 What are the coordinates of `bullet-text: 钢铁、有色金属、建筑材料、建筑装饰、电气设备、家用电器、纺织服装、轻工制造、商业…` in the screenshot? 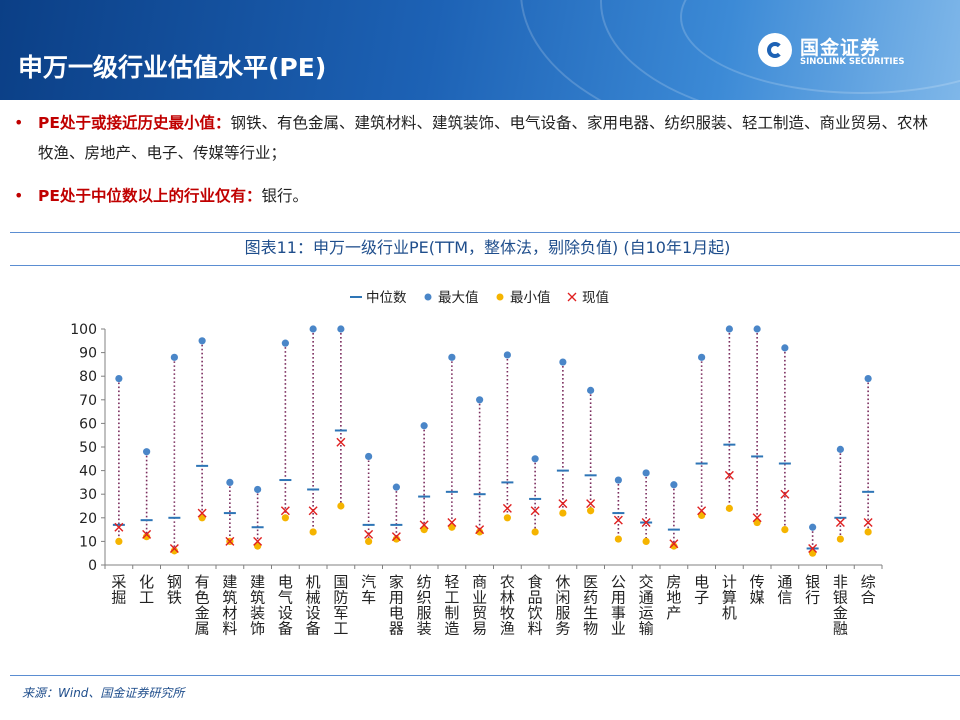 It's located at (483, 138).